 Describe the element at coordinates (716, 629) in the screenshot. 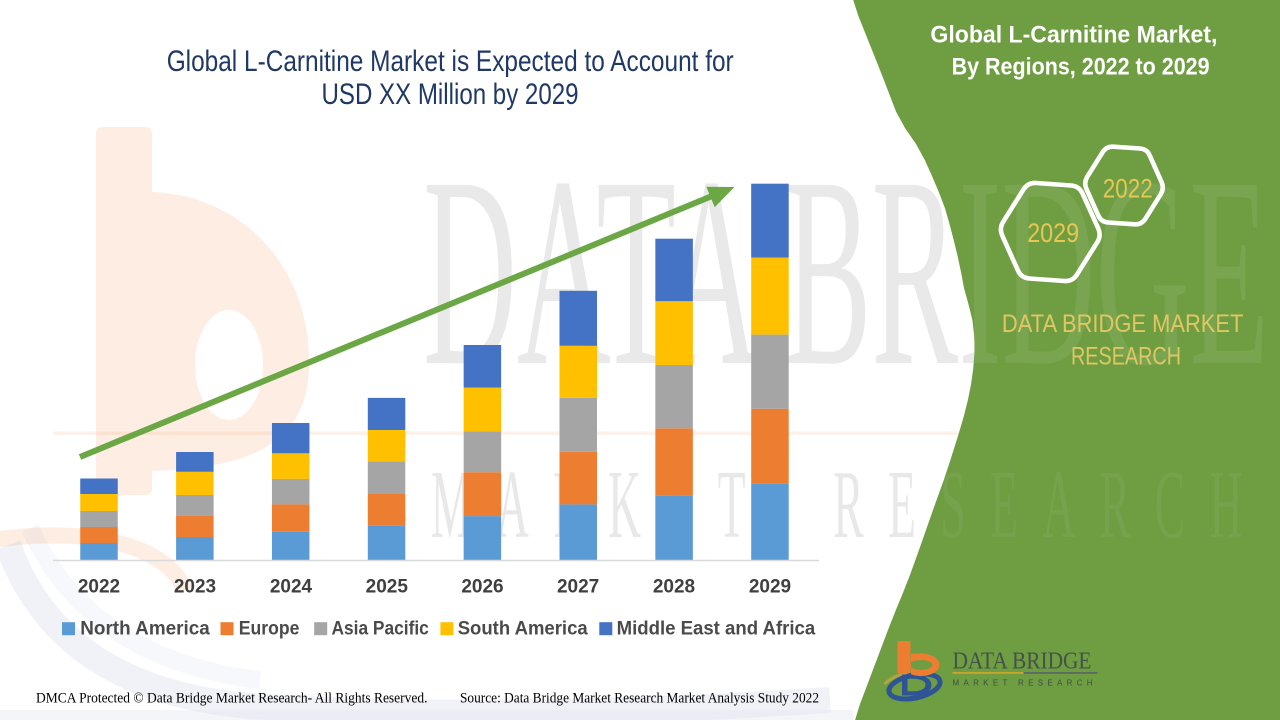

I see `svg-text: Middle East and Africa` at that location.